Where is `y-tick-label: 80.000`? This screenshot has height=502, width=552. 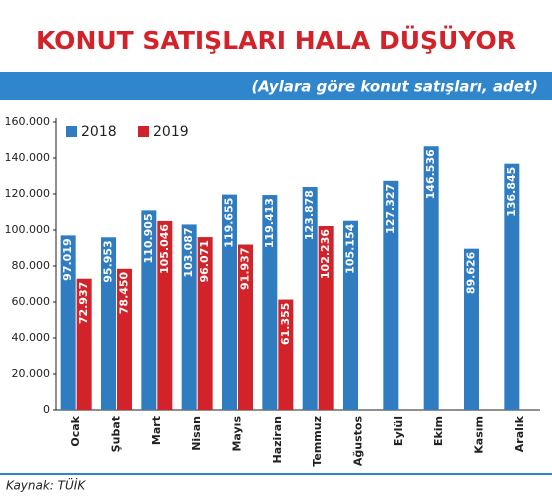
y-tick-label: 80.000 is located at coordinates (31, 265).